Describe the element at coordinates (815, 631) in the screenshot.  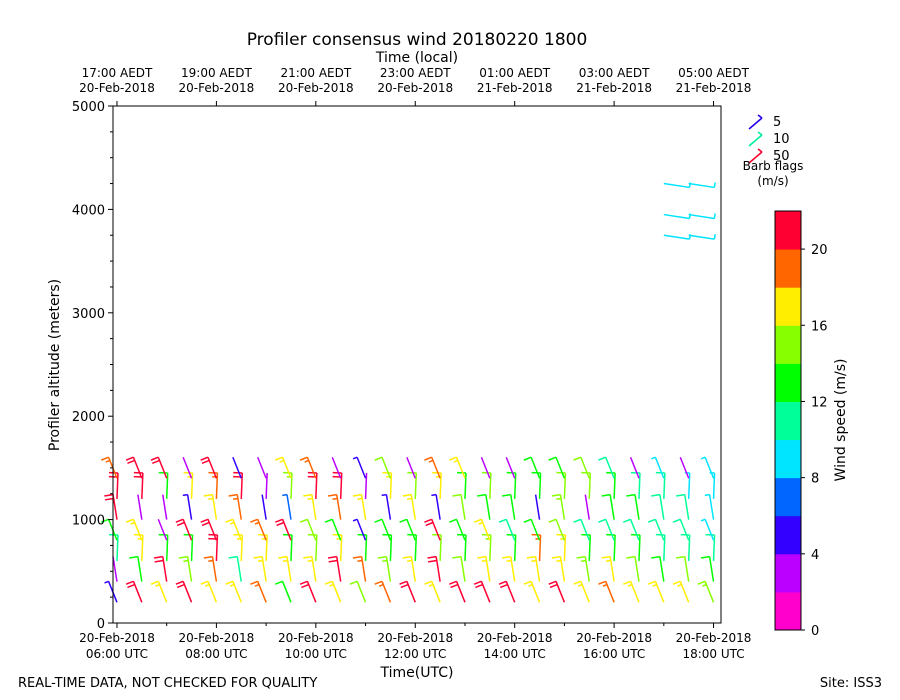
I see `colorbar-tick-label: 0` at that location.